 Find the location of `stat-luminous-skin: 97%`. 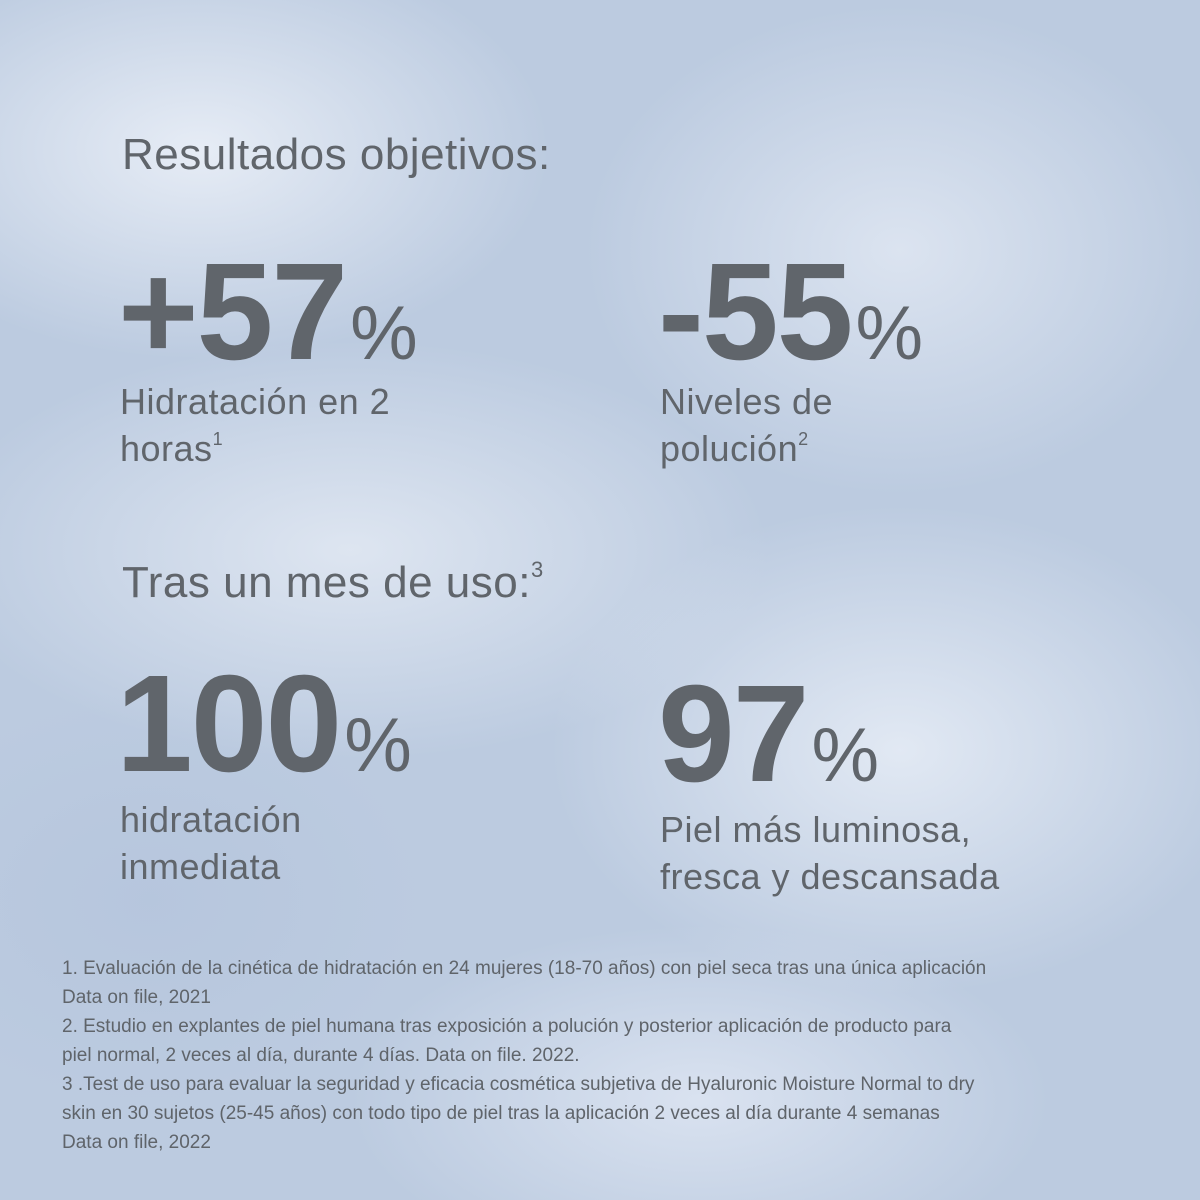

stat-luminous-skin: 97% is located at coordinates (768, 734).